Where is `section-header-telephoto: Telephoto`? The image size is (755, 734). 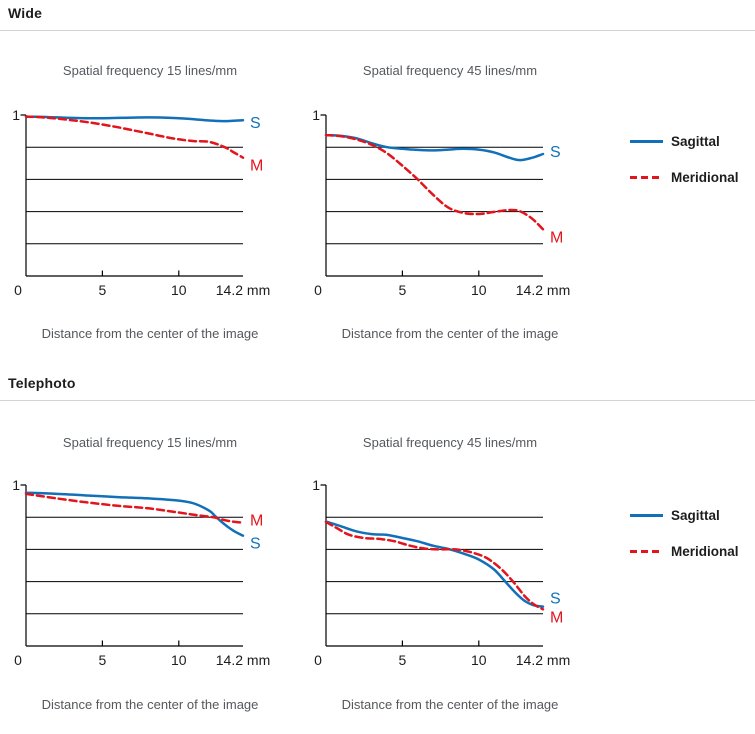 section-header-telephoto: Telephoto is located at coordinates (42, 383).